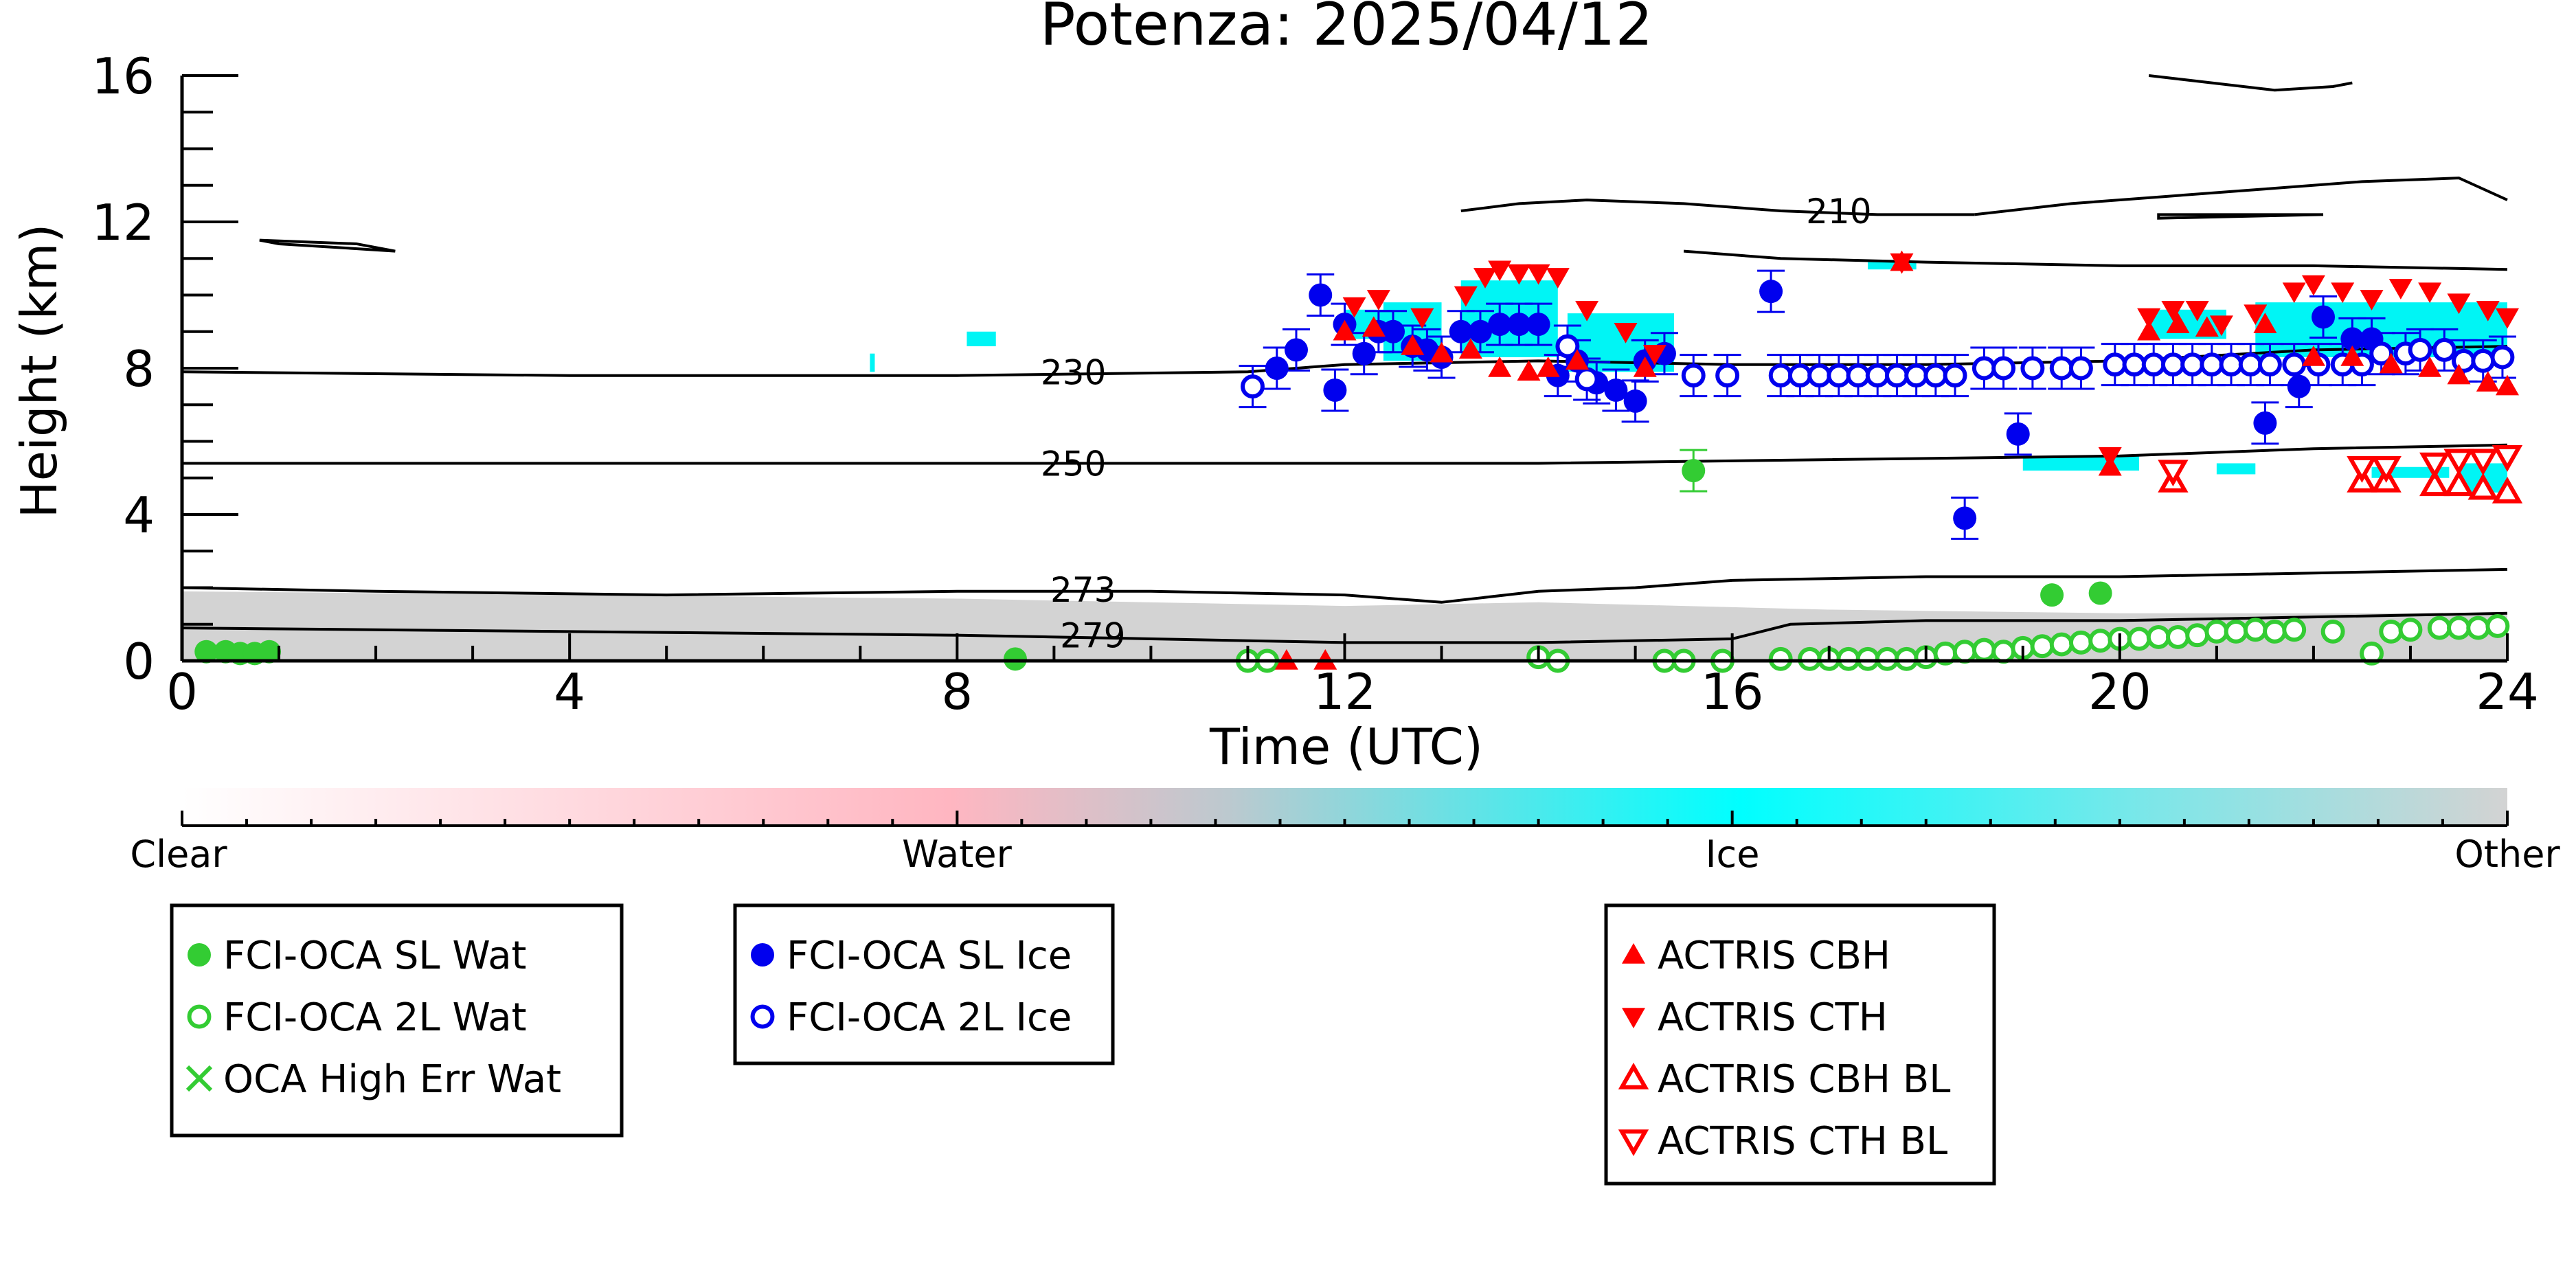 The width and height of the screenshot is (2576, 1288). I want to click on legend-frame, so click(924, 984).